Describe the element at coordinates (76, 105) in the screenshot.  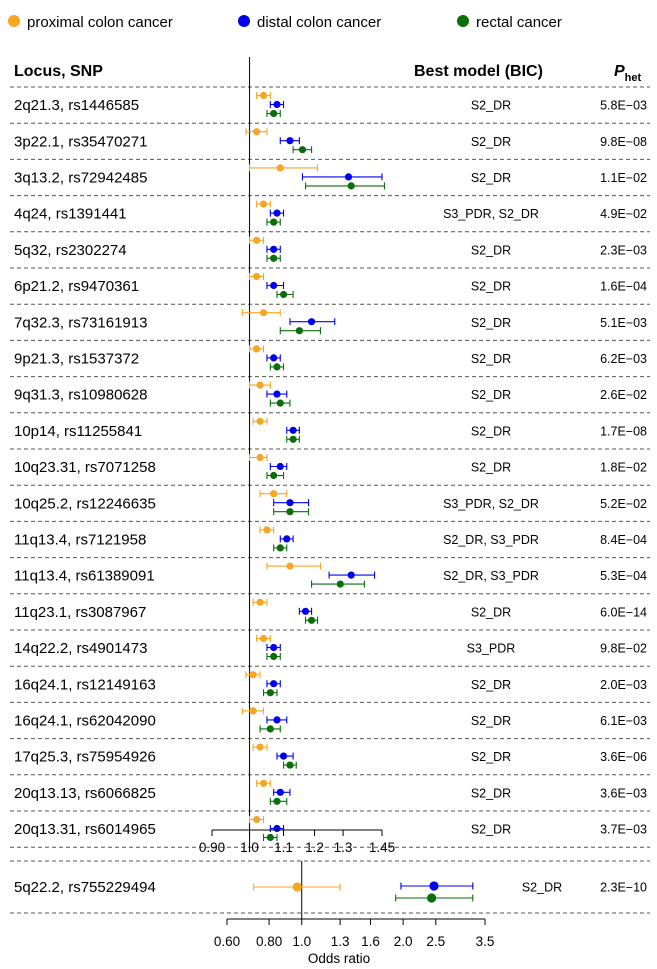
I see `locus-label: 2q21.3, rs1446585` at that location.